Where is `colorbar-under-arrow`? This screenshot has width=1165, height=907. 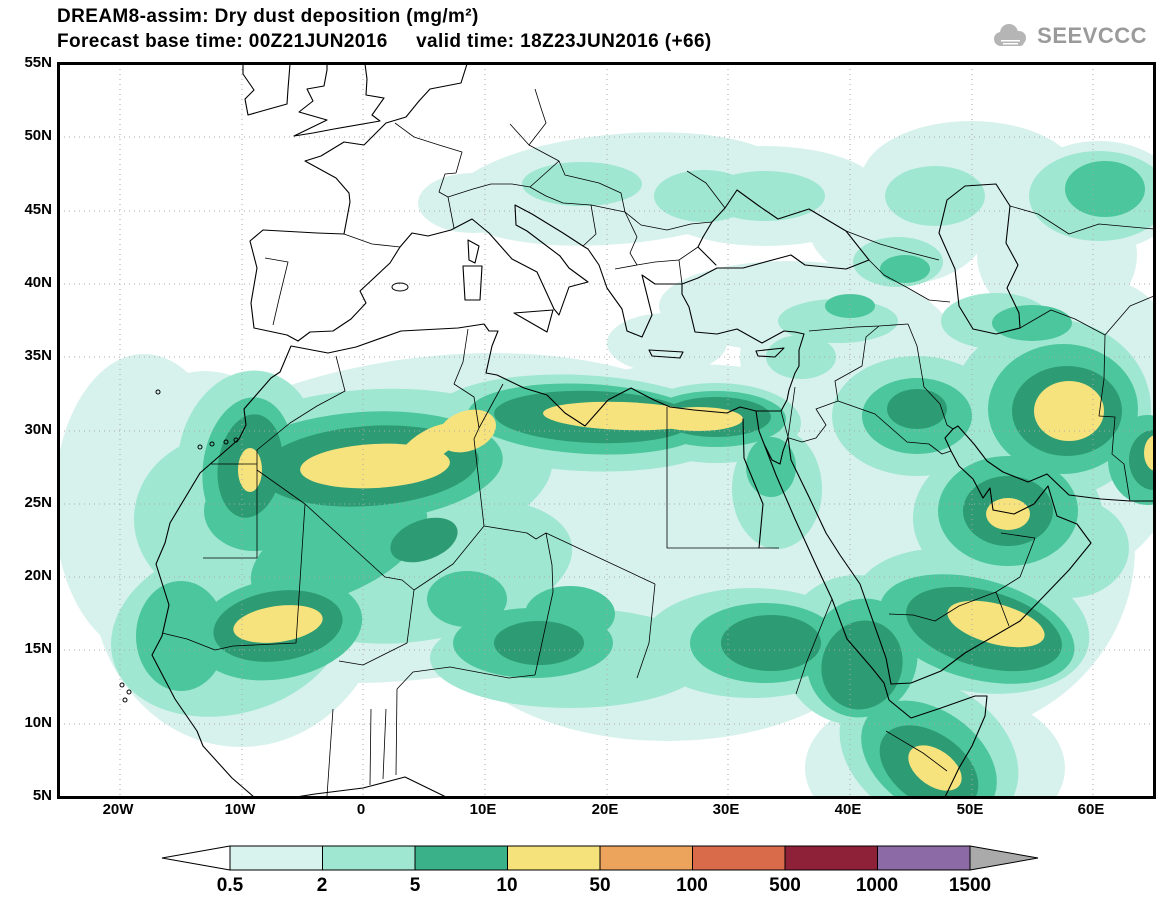
colorbar-under-arrow is located at coordinates (196, 858).